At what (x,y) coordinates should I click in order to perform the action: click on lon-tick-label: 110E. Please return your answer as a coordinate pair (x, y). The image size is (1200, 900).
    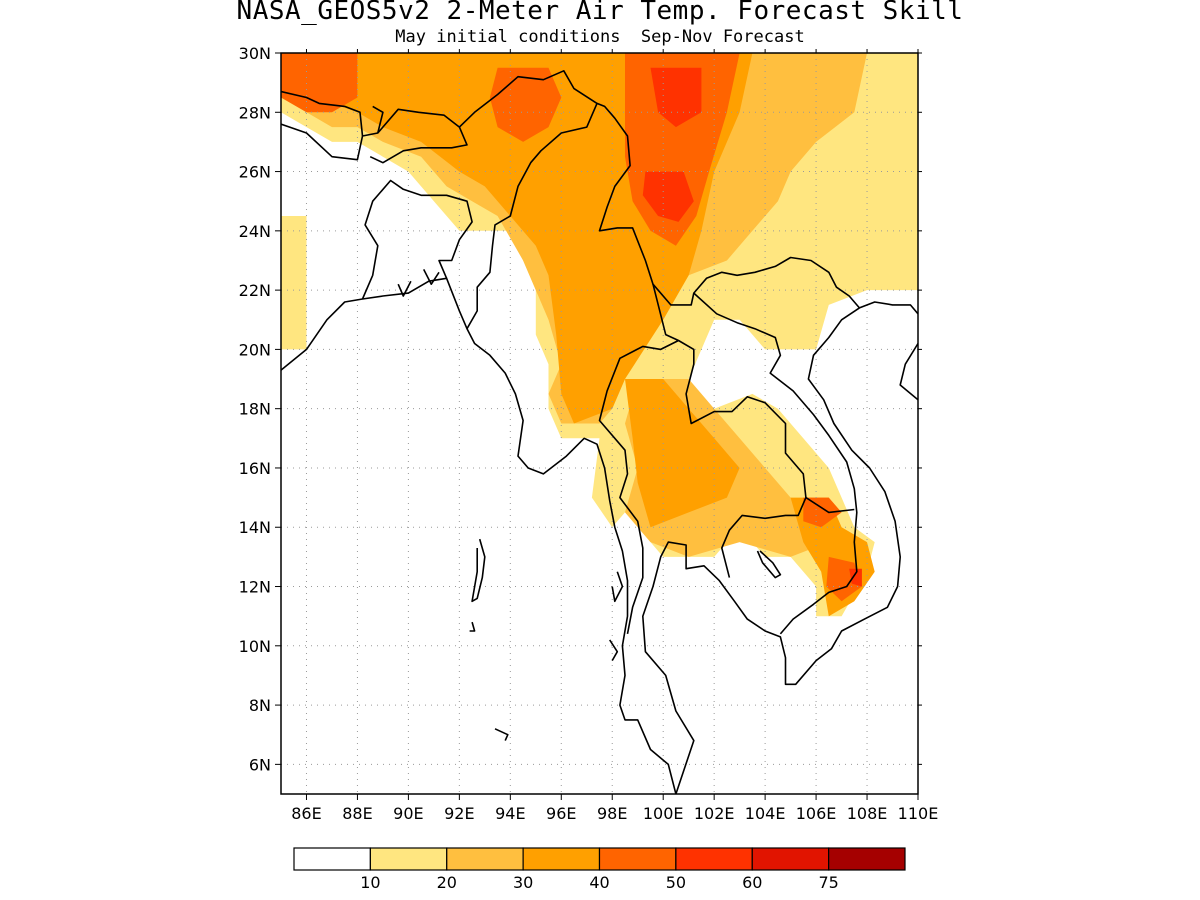
    Looking at the image, I should click on (918, 813).